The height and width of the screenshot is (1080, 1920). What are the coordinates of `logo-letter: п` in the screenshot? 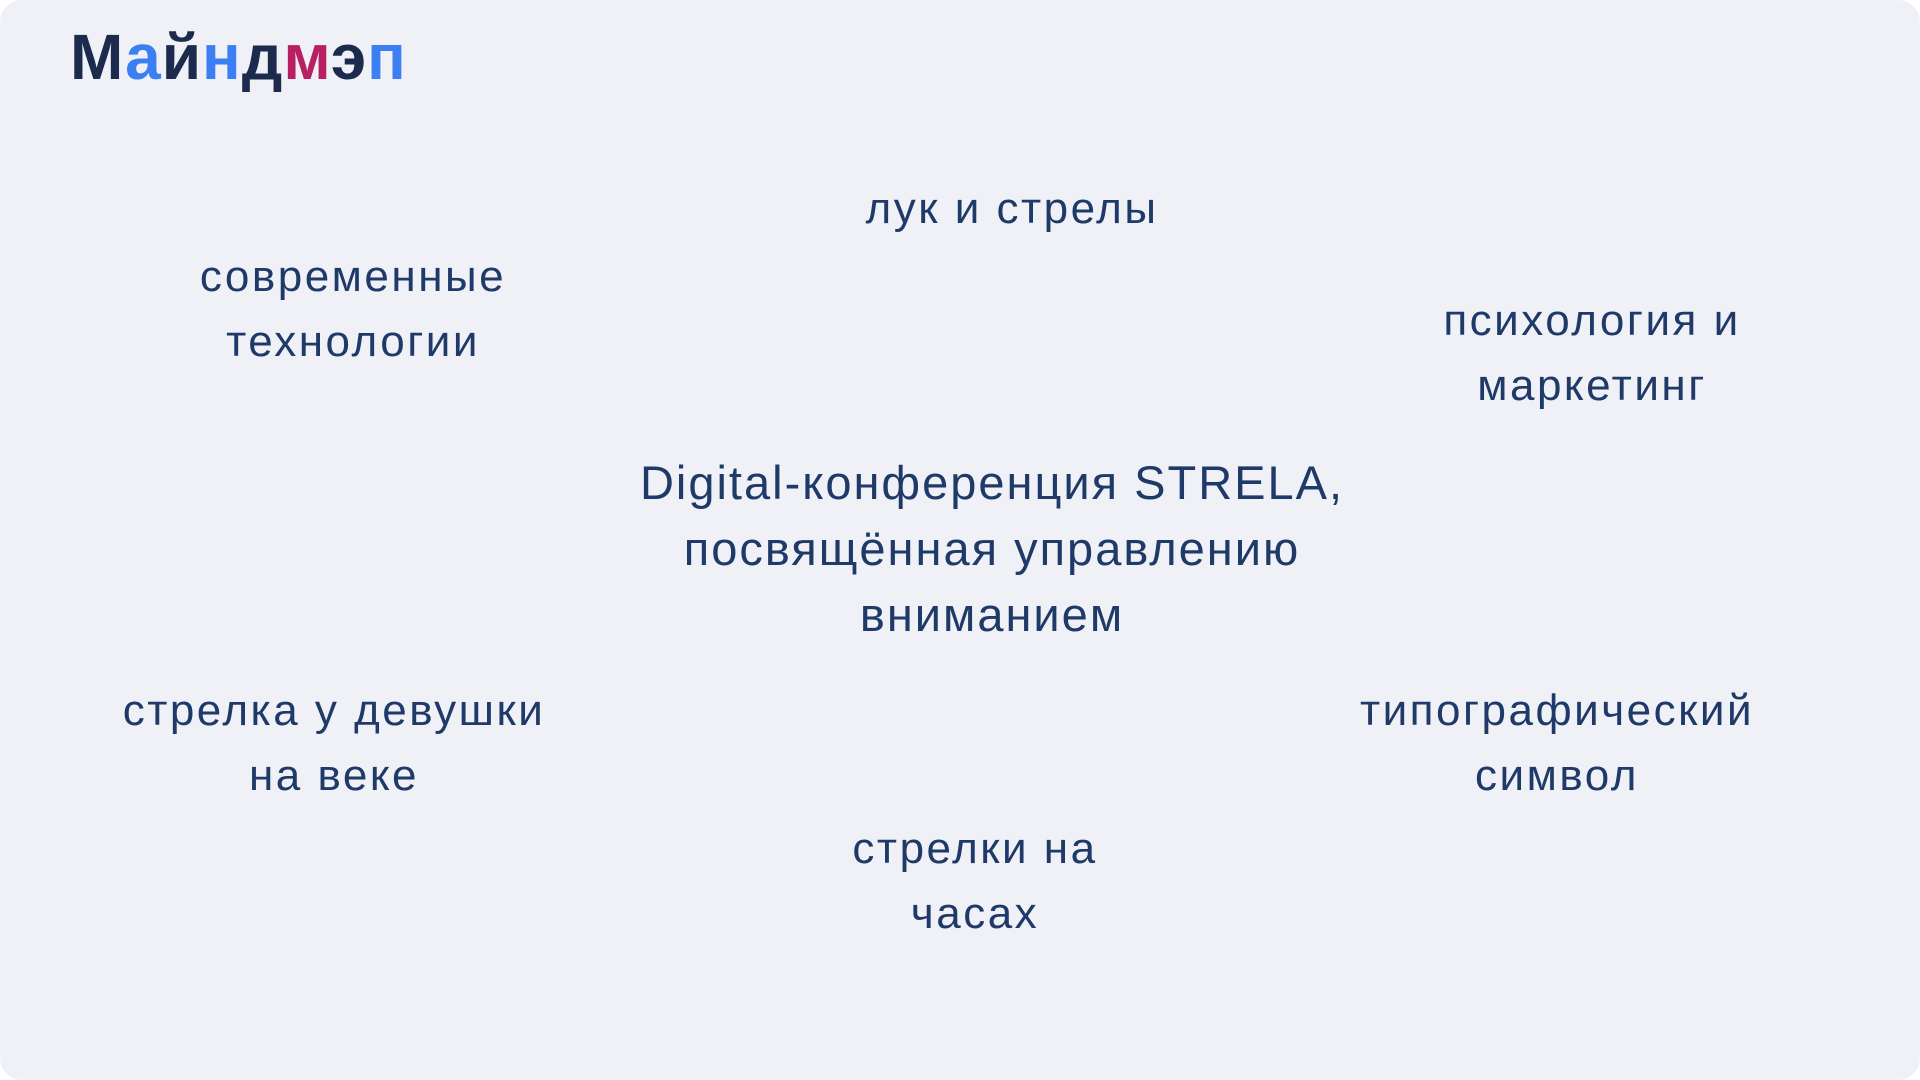 It's located at (387, 57).